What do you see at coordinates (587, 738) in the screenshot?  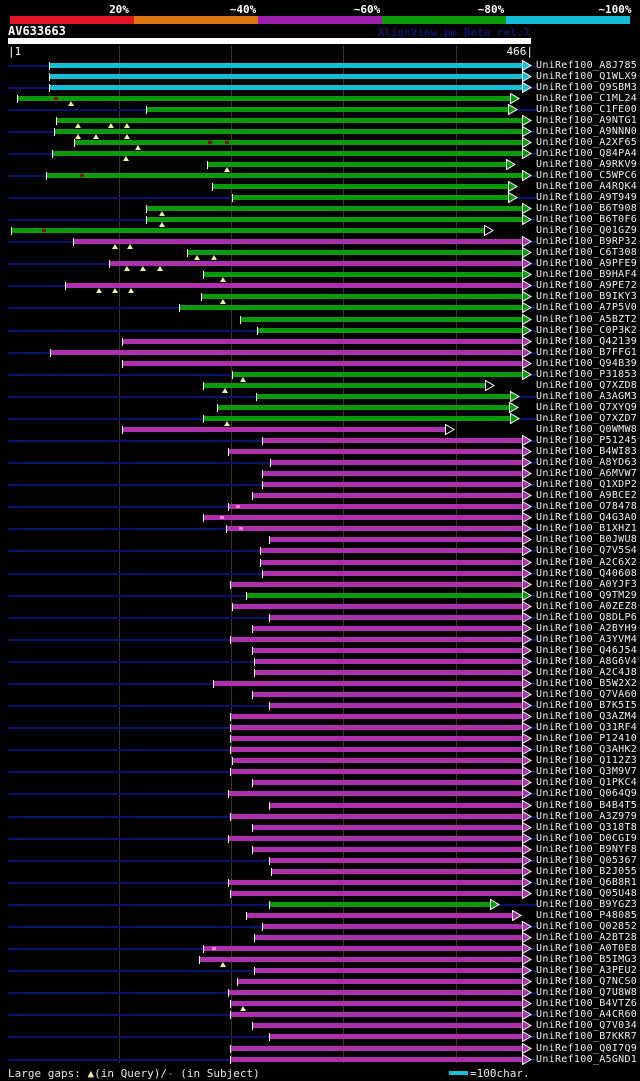 I see `hit-label: UniRef100_P12410` at bounding box center [587, 738].